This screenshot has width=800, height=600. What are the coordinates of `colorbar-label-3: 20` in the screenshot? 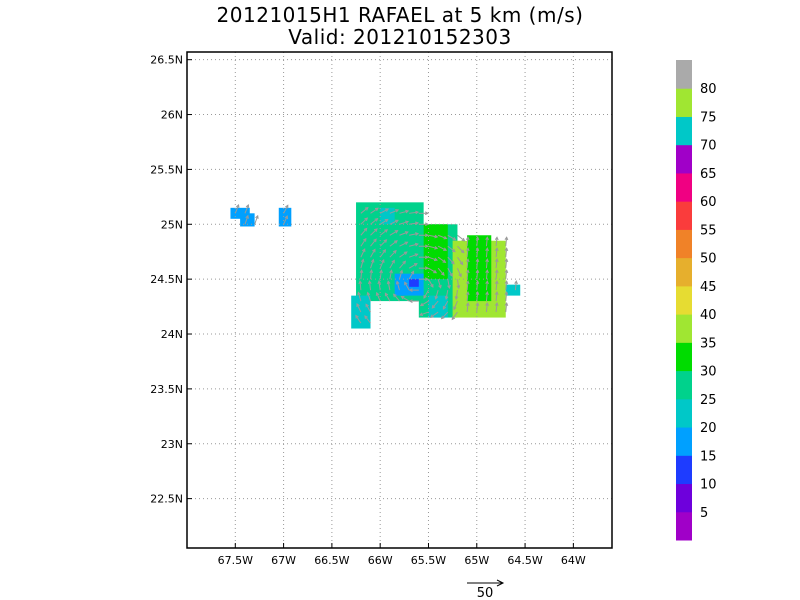 It's located at (708, 428).